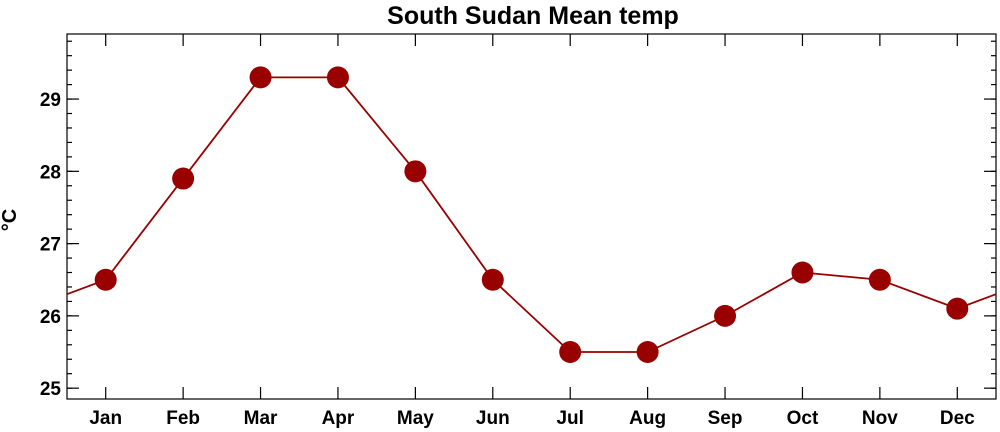  I want to click on x-tick-labels: Jan Feb Mar Apr May Jun Jul Aug Sep Oct Nov Dec, so click(532, 418).